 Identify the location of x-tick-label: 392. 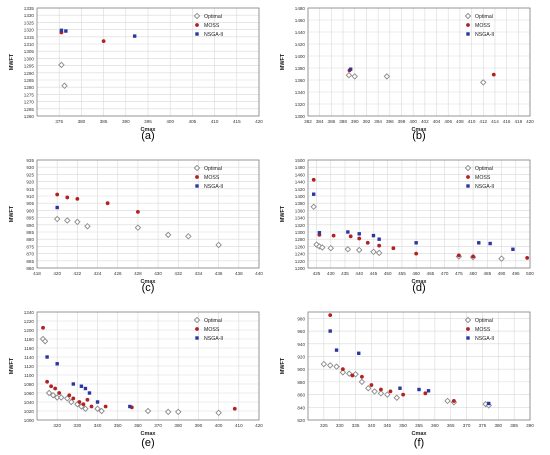
(367, 121).